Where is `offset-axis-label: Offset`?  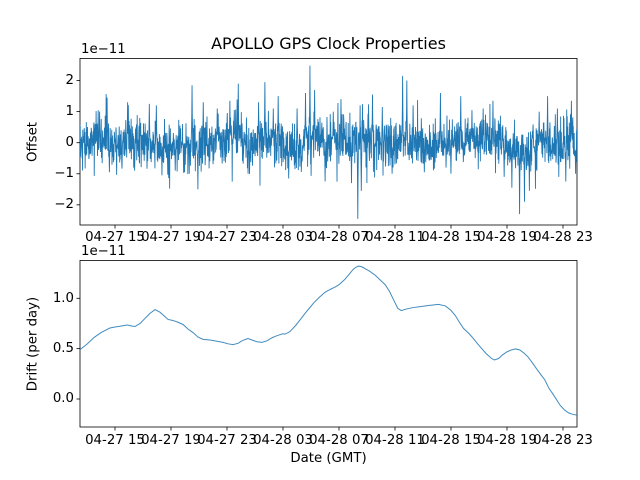
offset-axis-label: Offset is located at coordinates (33, 141).